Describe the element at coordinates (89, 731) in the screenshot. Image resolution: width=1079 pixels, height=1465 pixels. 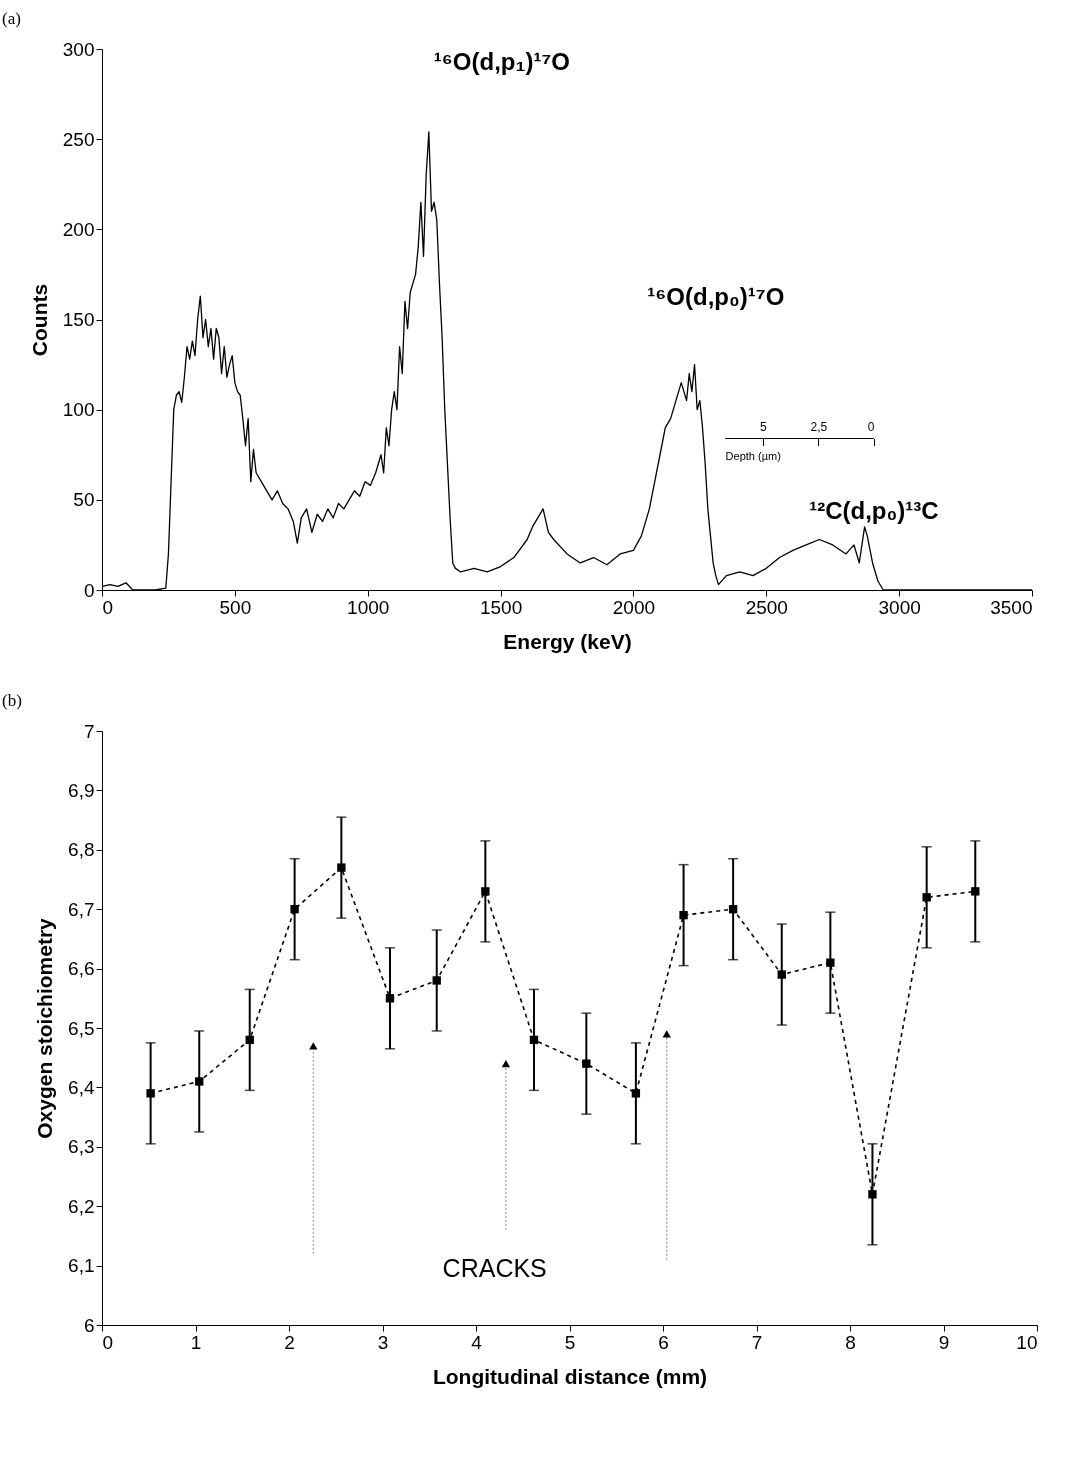
I see `y-tick-label: 7` at that location.